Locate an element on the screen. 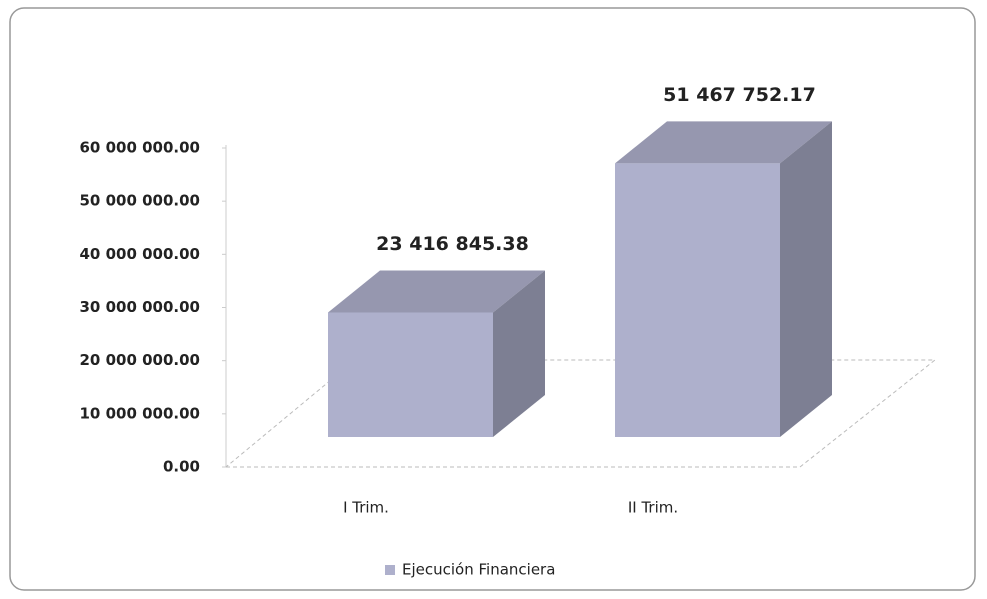 The height and width of the screenshot is (599, 987). y-tick-label: 60 000 000.00 is located at coordinates (139, 148).